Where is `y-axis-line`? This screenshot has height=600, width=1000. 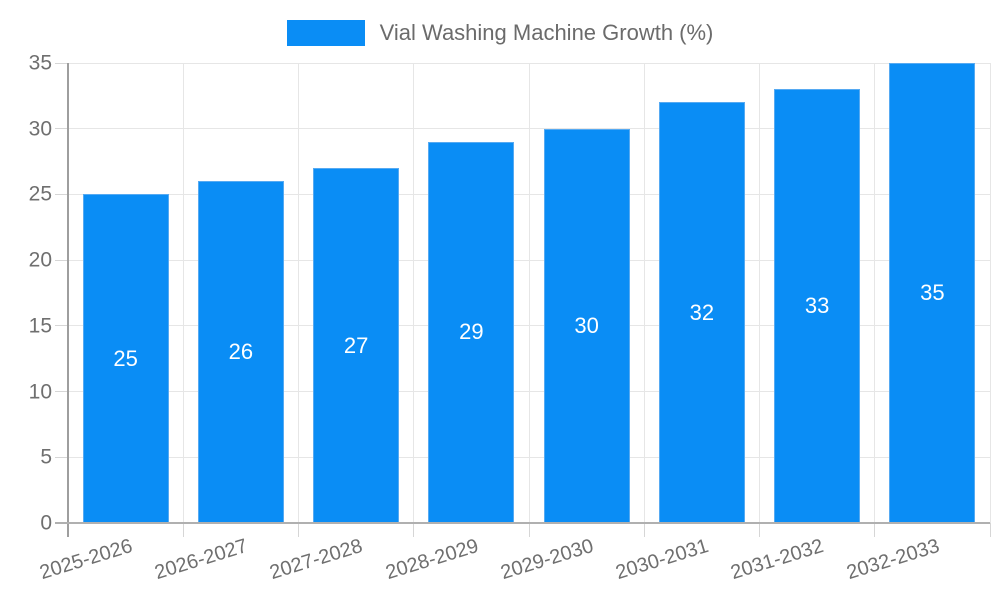 y-axis-line is located at coordinates (68, 300).